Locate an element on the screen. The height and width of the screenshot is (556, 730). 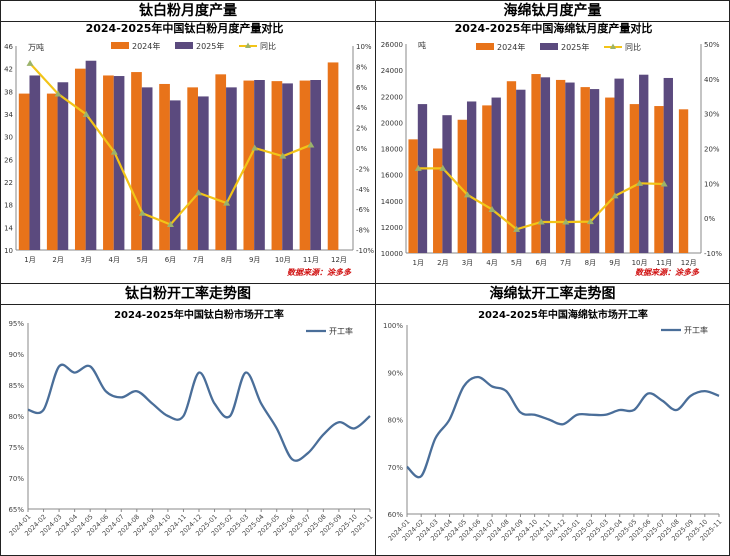
bar-2025年-9月 is located at coordinates (259, 165).